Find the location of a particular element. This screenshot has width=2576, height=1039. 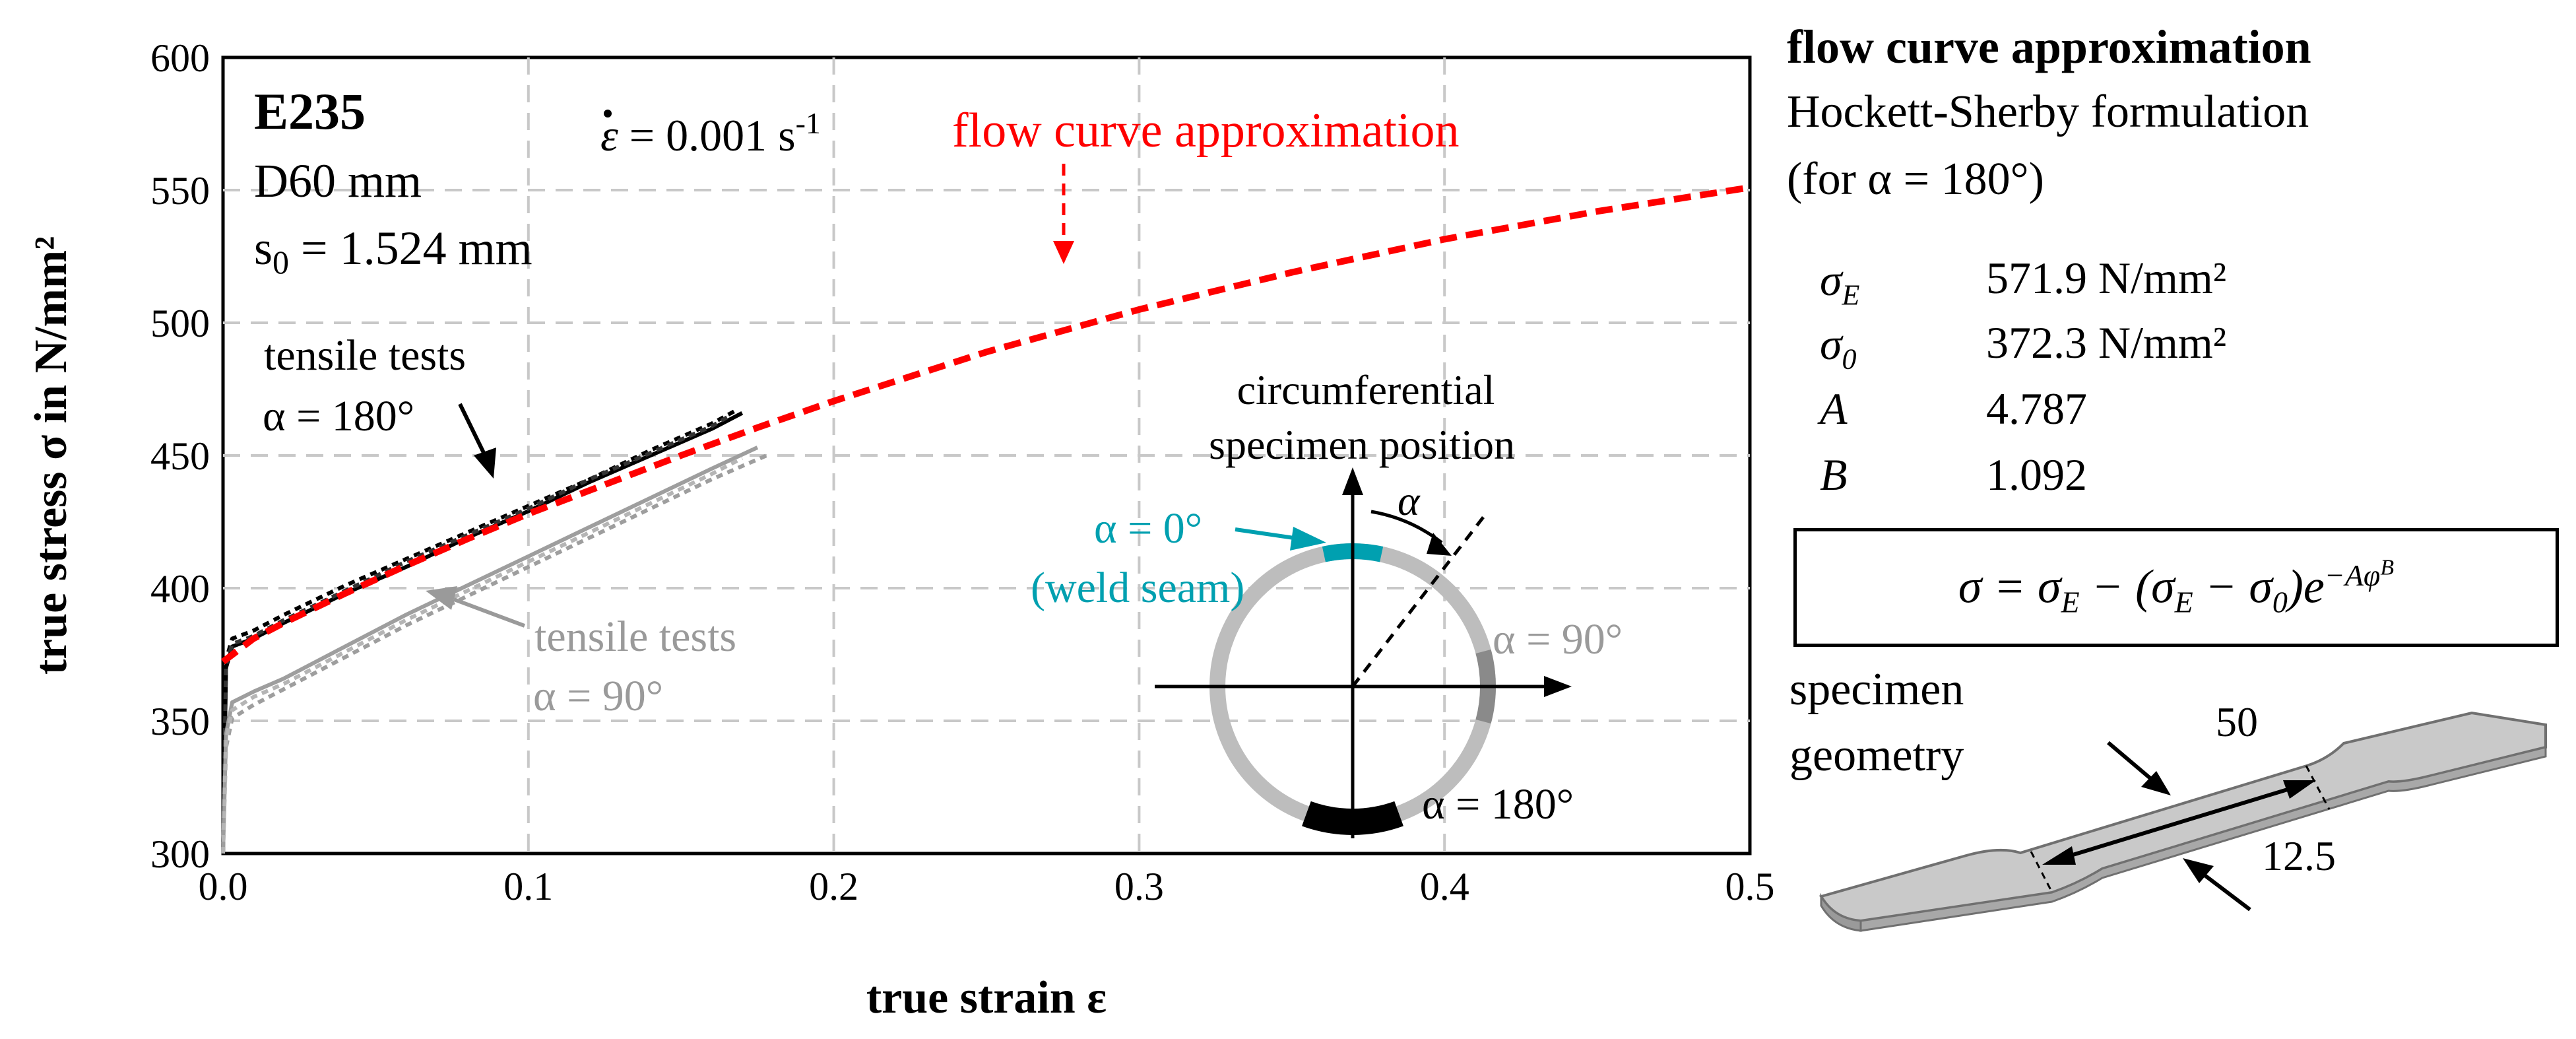

param-sigma-0-value: 372.3 N/mm² is located at coordinates (2106, 343).